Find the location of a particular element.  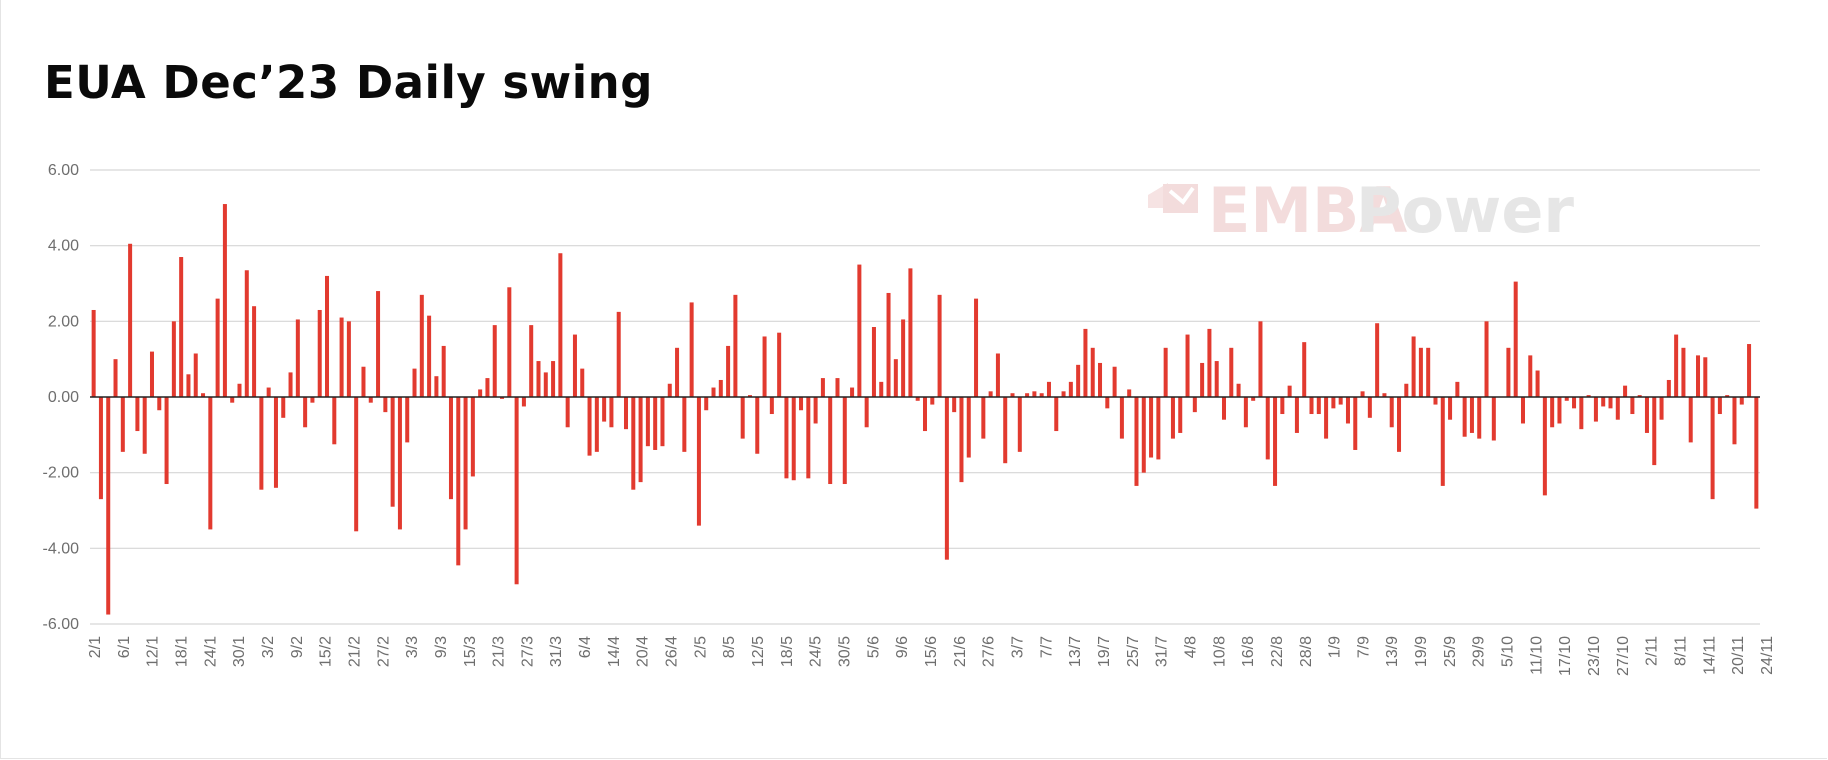

x-tick-label: 9/6 is located at coordinates (902, 647).